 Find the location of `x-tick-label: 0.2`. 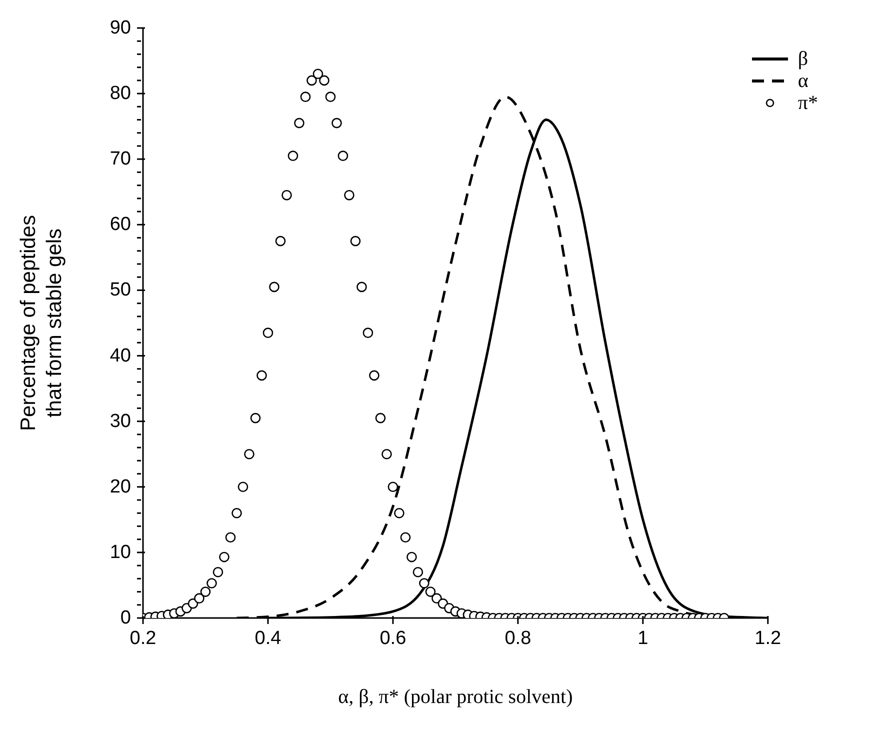

x-tick-label: 0.2 is located at coordinates (143, 638).